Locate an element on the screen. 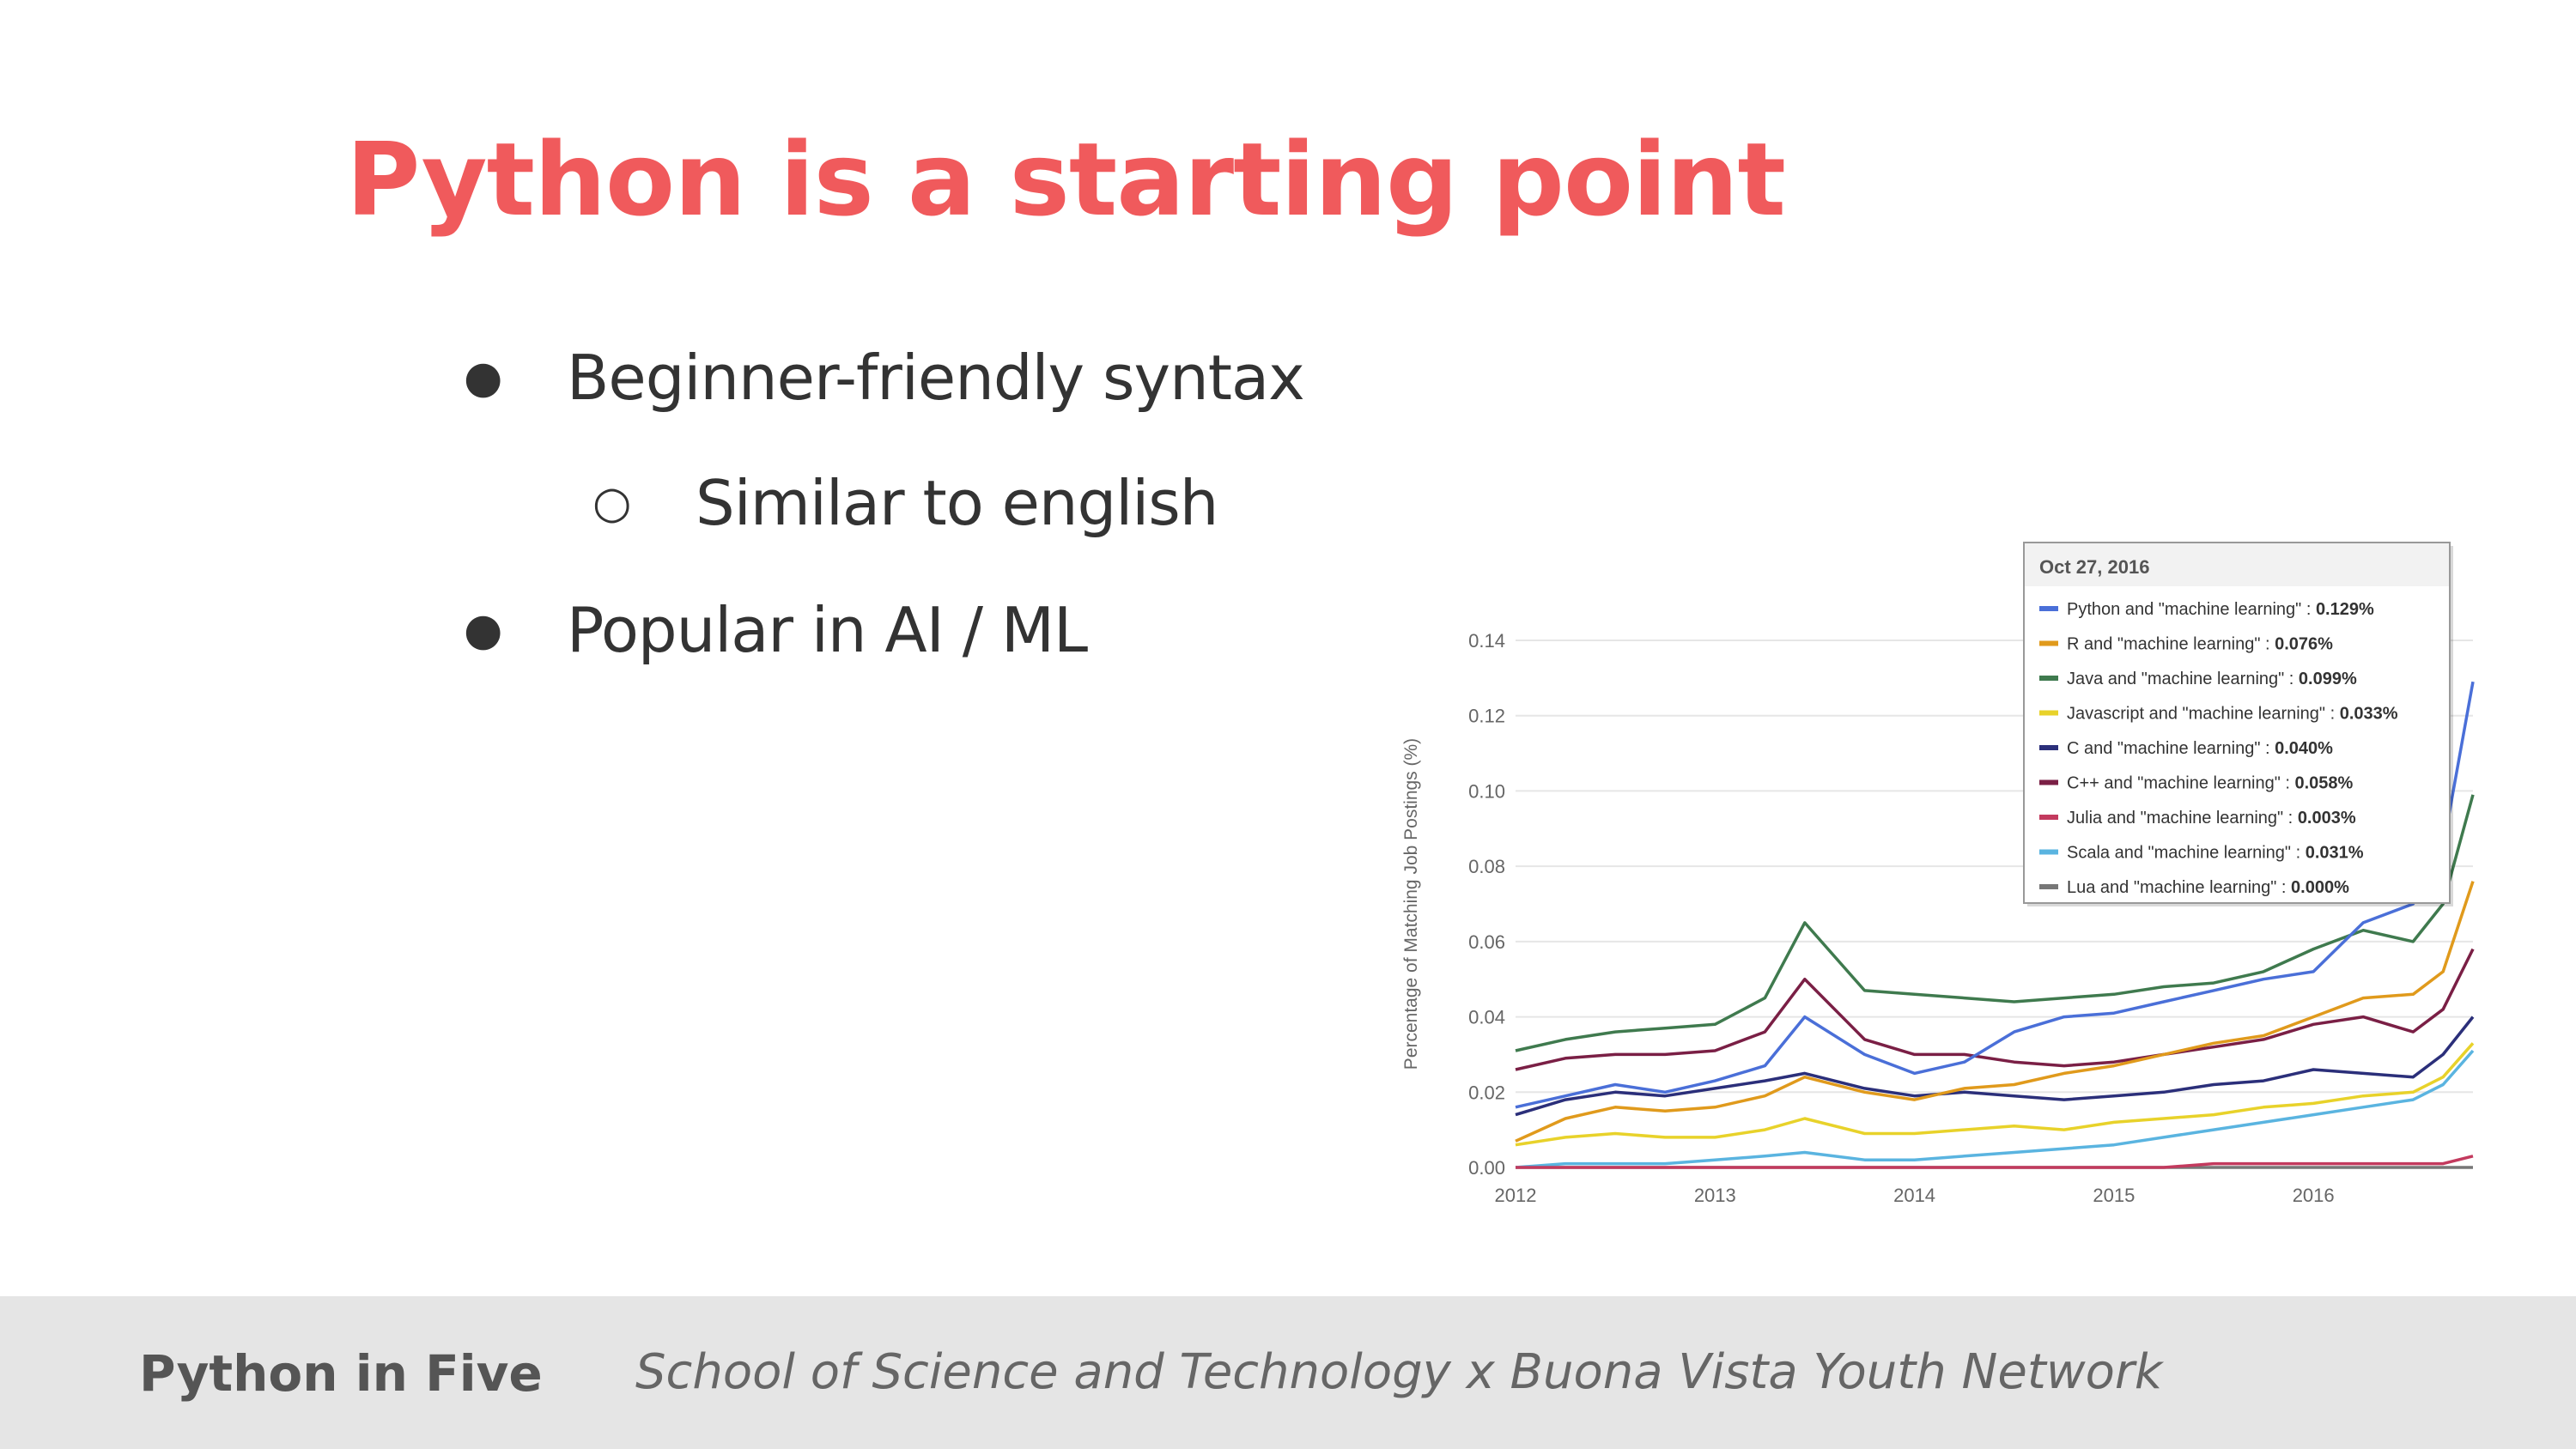  x-tick-label: 2014 is located at coordinates (1914, 1195).